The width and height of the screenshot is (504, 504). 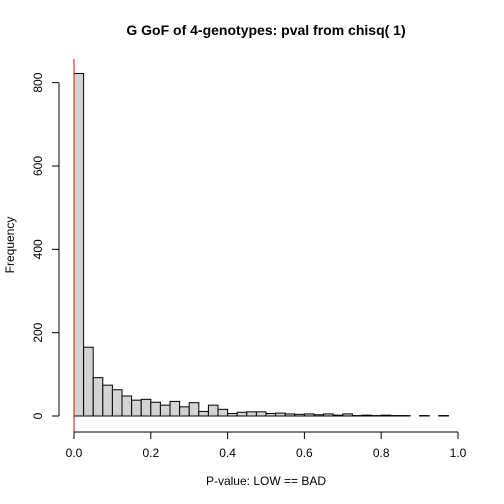 I want to click on x-tick-label: 0.6, so click(x=304, y=453).